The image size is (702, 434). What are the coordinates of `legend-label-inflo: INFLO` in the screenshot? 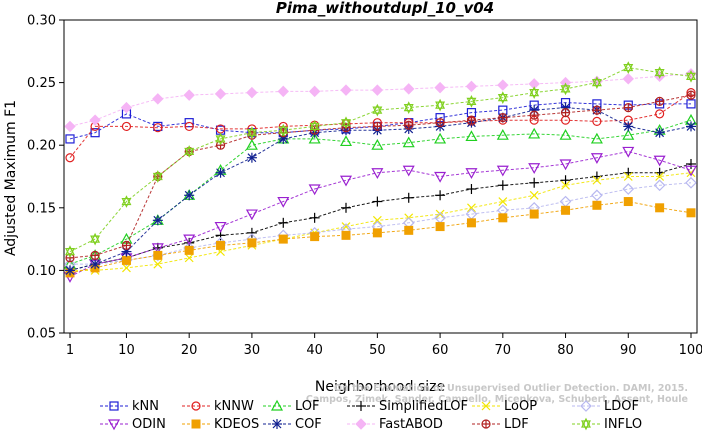 It's located at (623, 424).